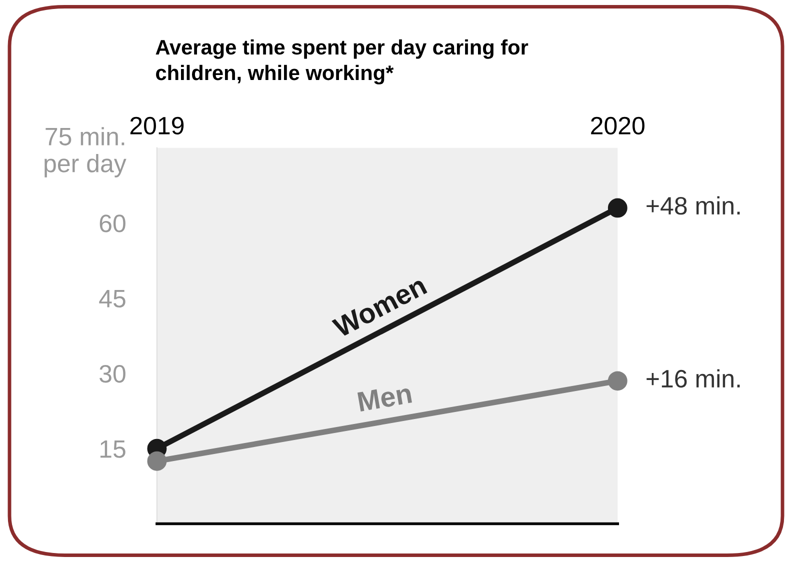 The height and width of the screenshot is (562, 792). What do you see at coordinates (113, 449) in the screenshot?
I see `y-tick-label: 15` at bounding box center [113, 449].